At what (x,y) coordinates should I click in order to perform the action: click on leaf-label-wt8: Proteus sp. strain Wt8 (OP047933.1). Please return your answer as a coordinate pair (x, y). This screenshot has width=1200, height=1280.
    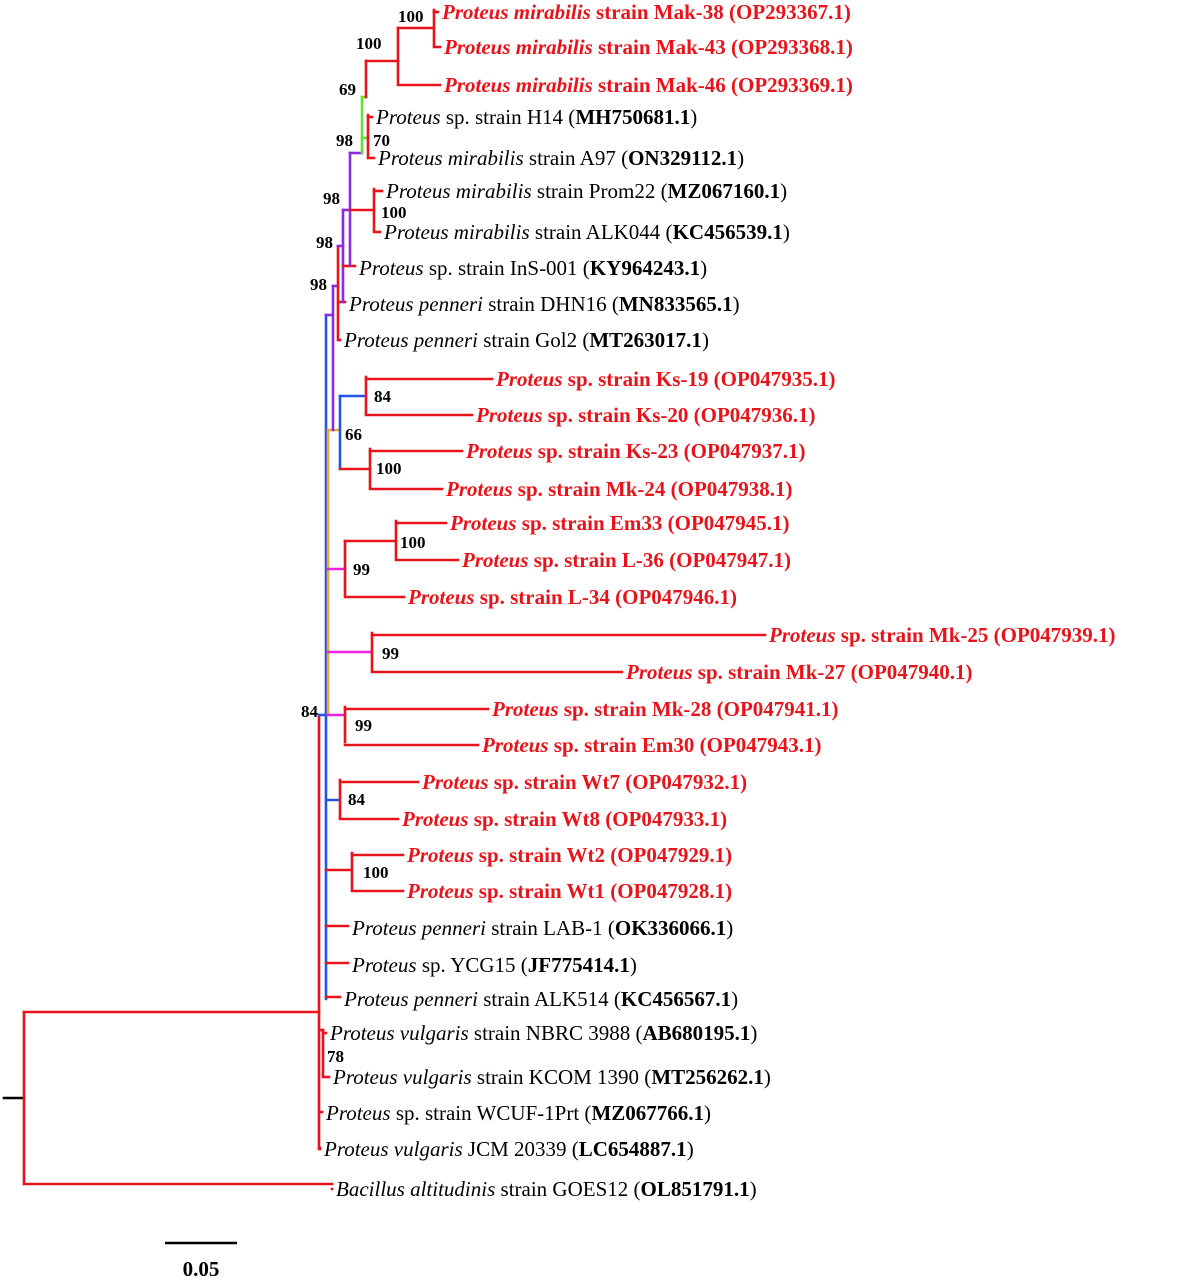
    Looking at the image, I should click on (564, 819).